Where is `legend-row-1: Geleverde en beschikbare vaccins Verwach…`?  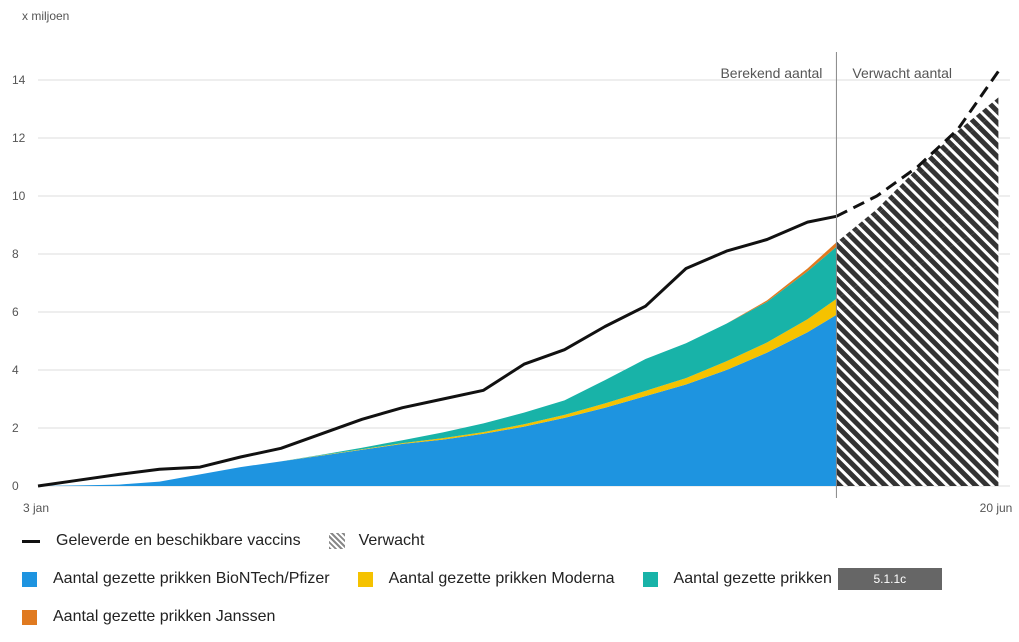
legend-row-1: Geleverde en beschikbare vaccins Verwach… is located at coordinates (517, 541).